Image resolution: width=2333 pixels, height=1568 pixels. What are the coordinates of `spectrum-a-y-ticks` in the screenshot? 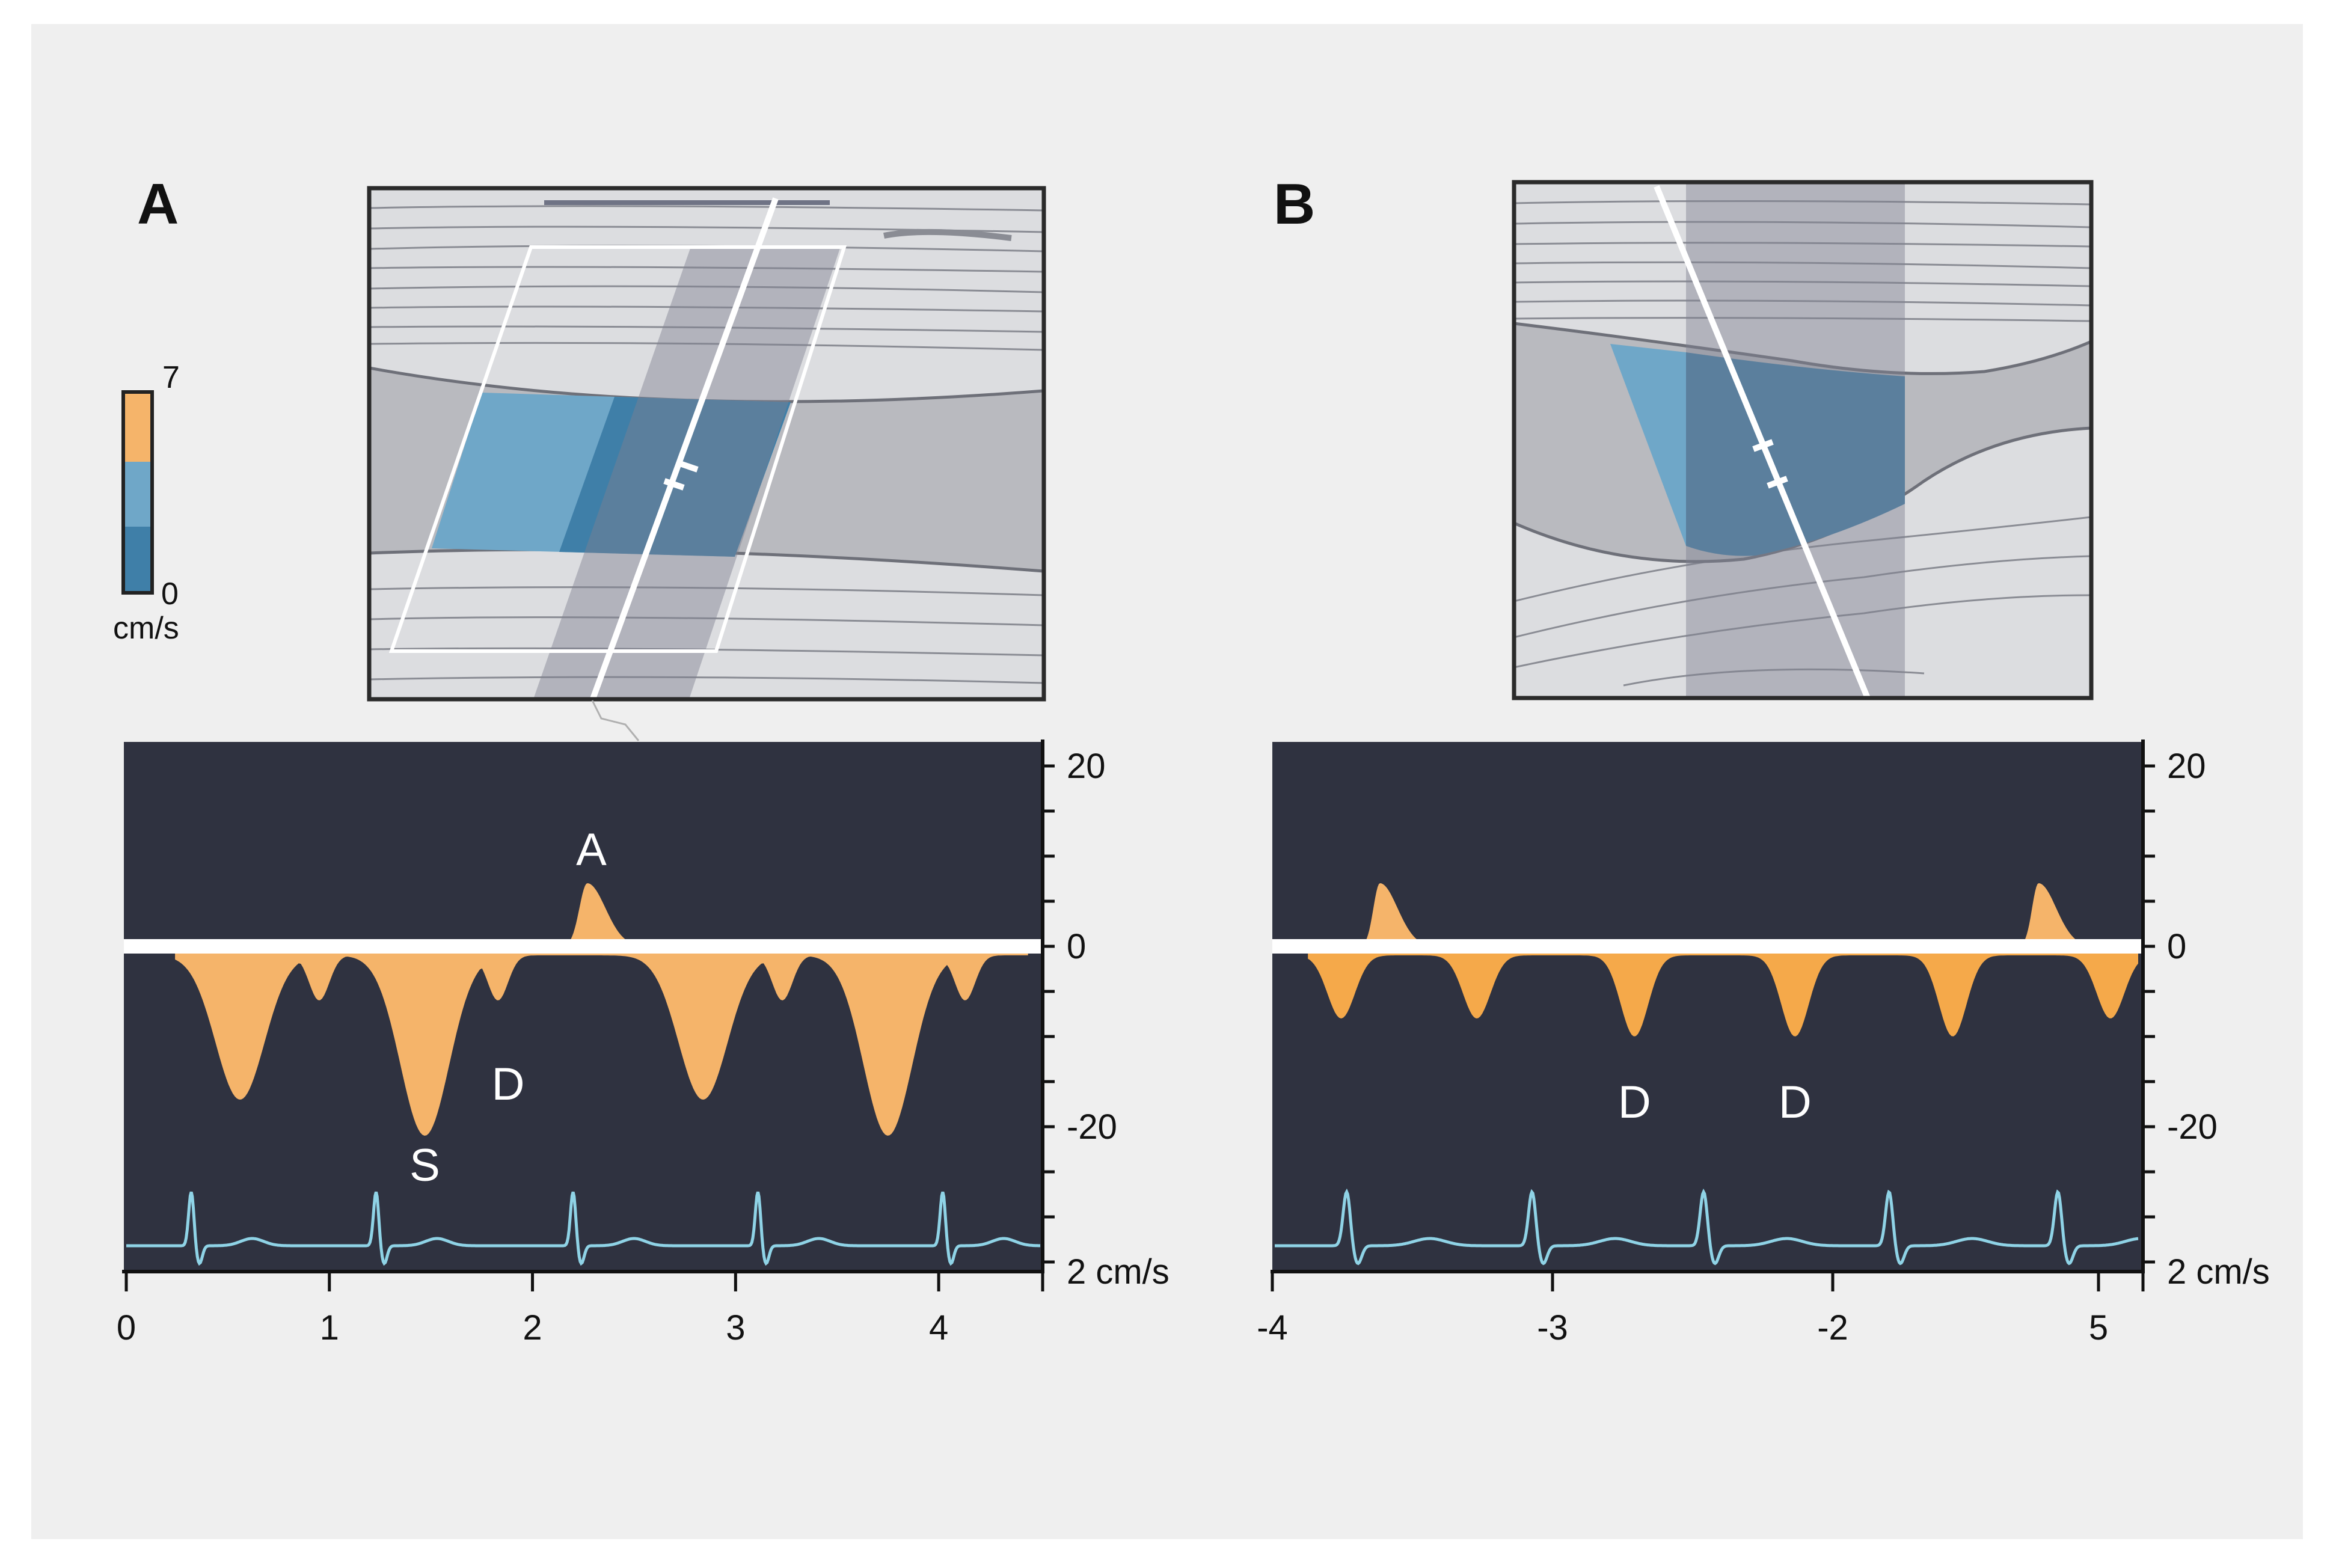 It's located at (1049, 1014).